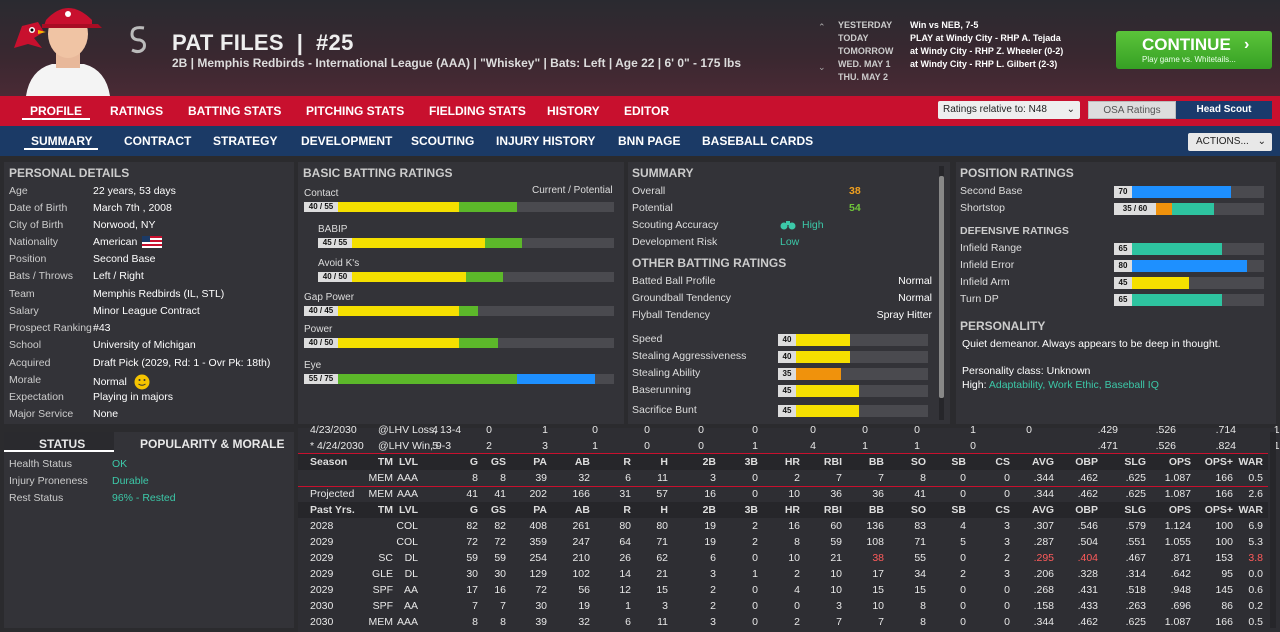  Describe the element at coordinates (664, 462) in the screenshot. I see `stat-cell: H` at that location.